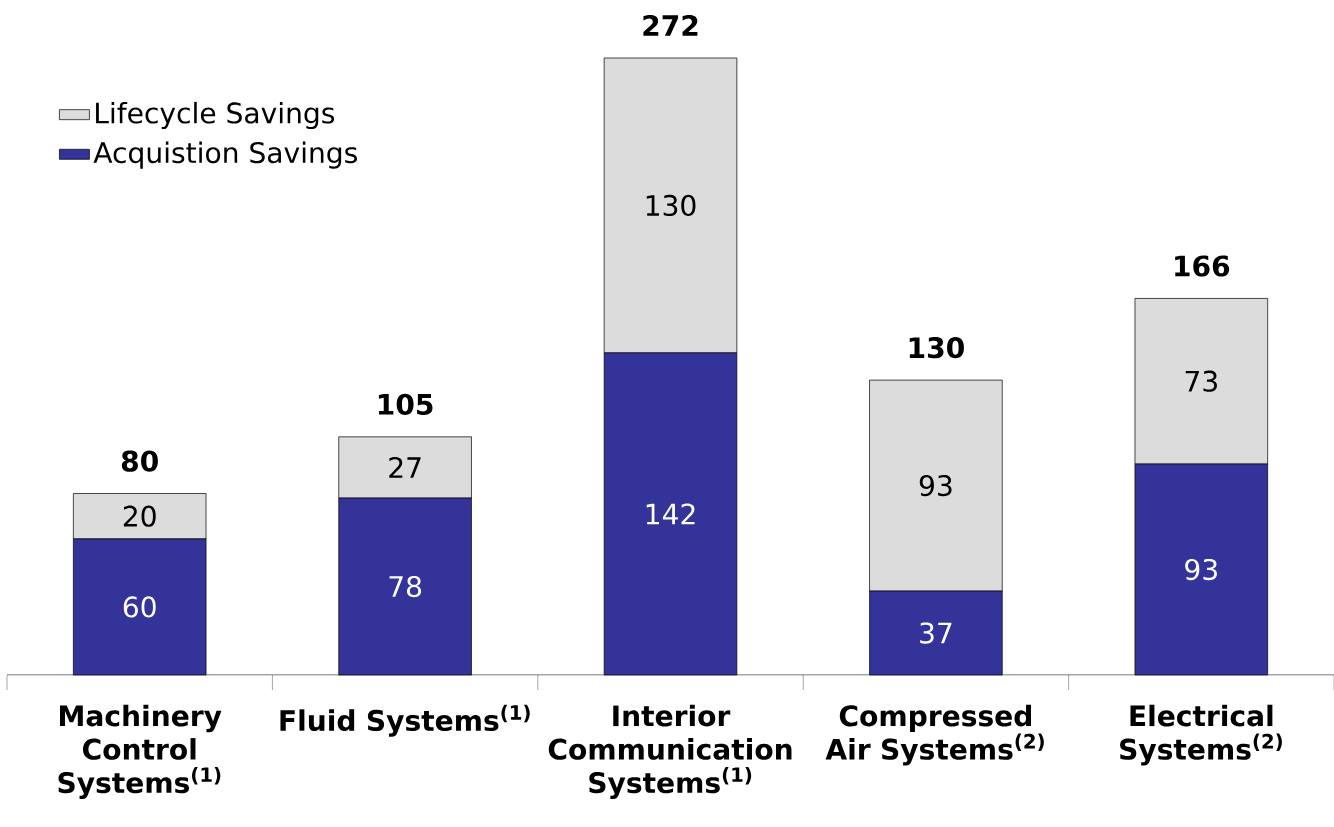  What do you see at coordinates (405, 720) in the screenshot?
I see `x-tick-label: Fluid Systems$^{(1)}$` at bounding box center [405, 720].